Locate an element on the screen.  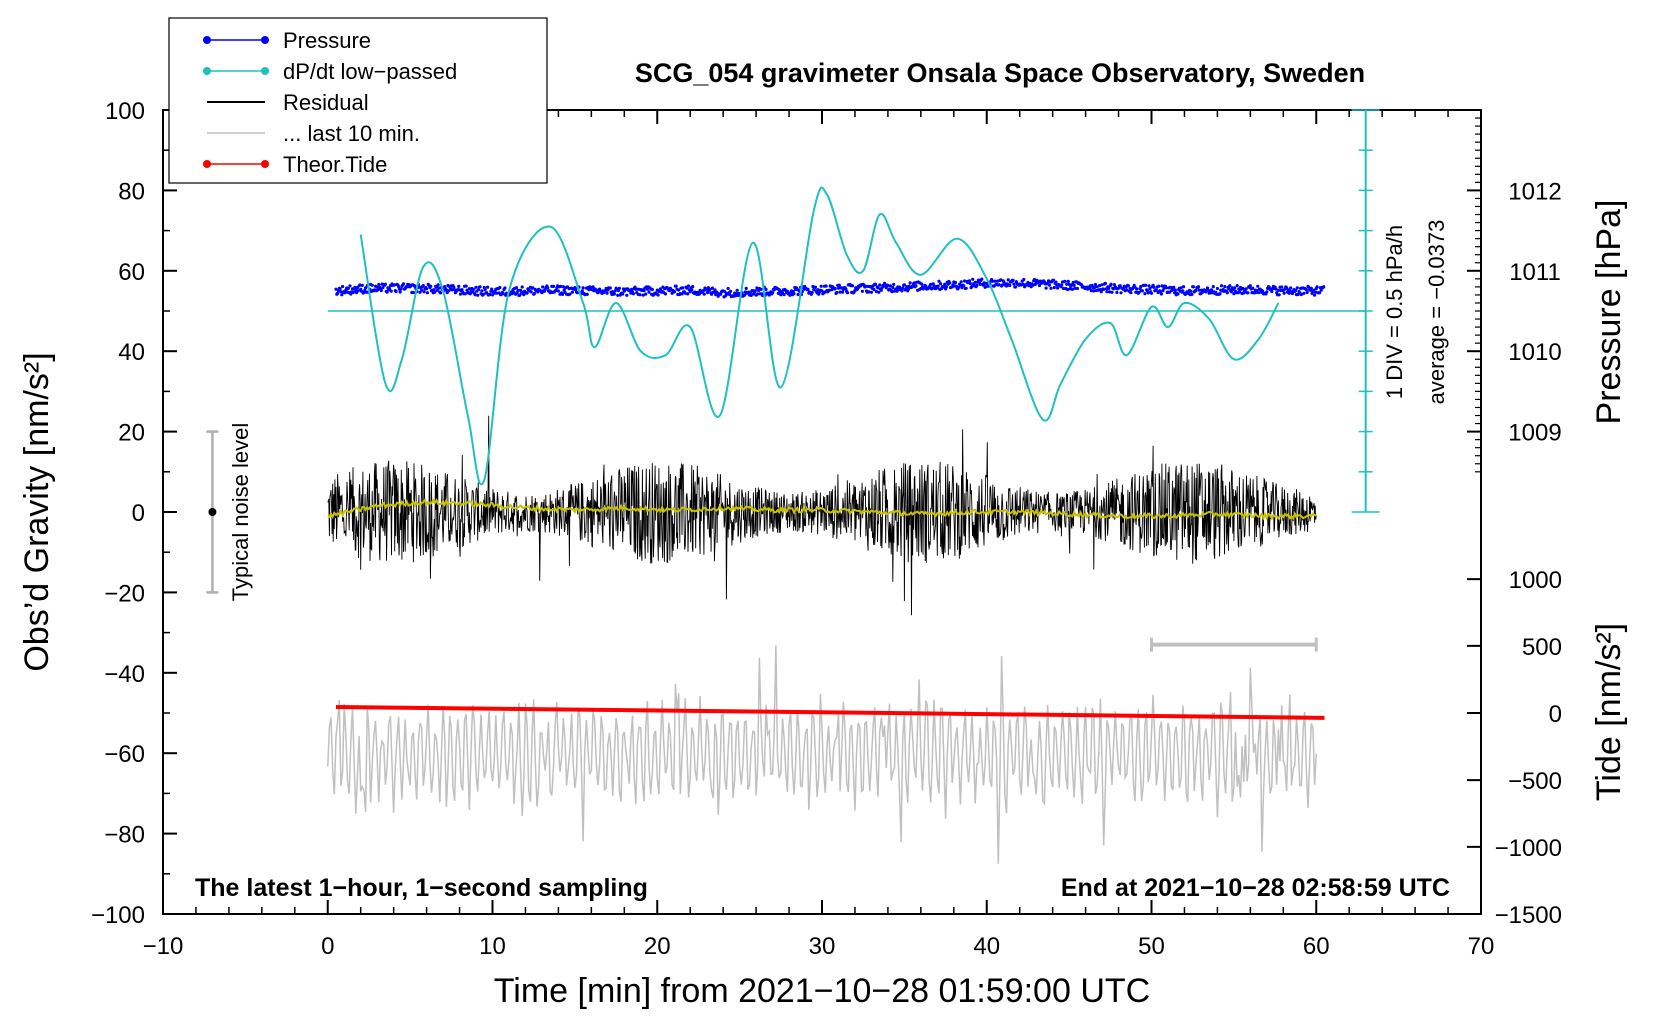
pressure-tick-label: 1012 is located at coordinates (1534, 191).